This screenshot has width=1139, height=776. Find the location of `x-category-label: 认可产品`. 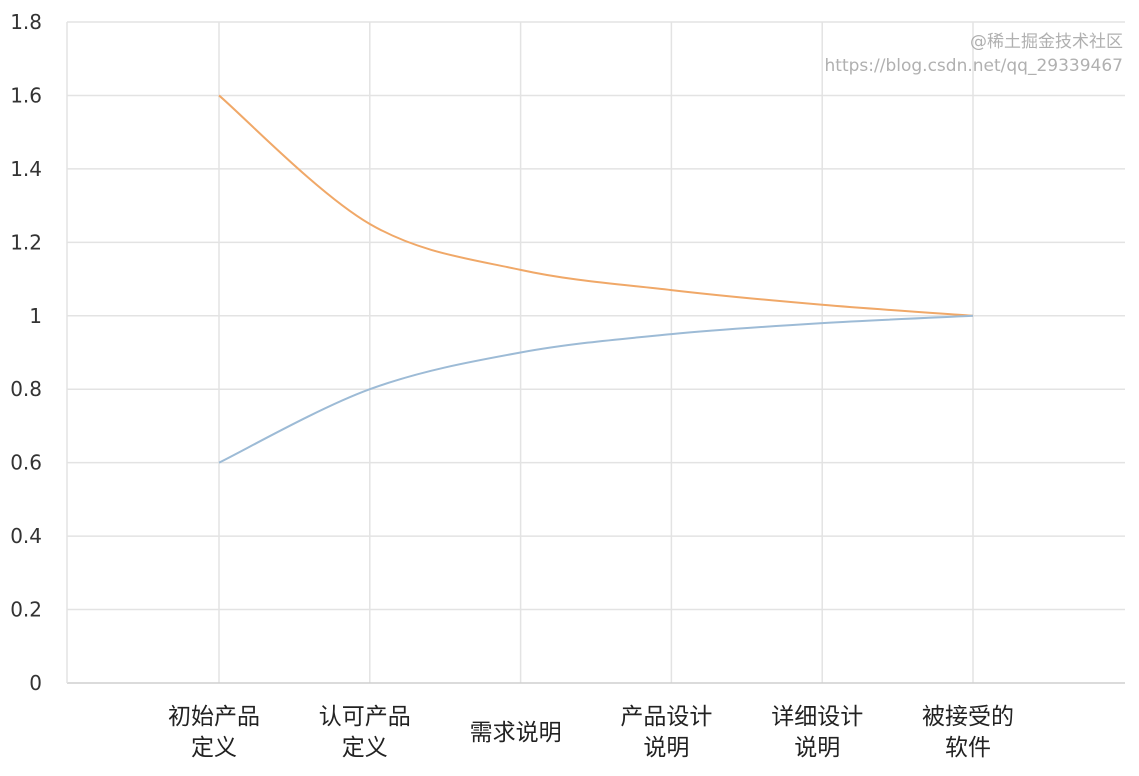

x-category-label: 认可产品 is located at coordinates (365, 717).